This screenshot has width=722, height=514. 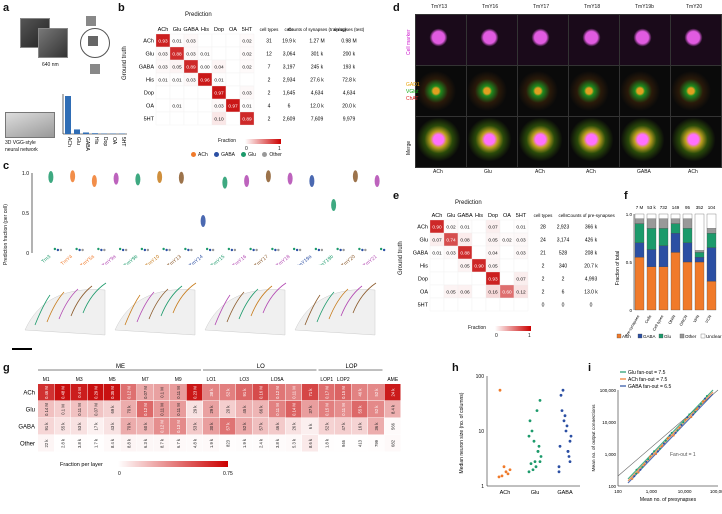 What do you see at coordinates (104, 250) in the screenshot?
I see `violin-base-other` at bounding box center [104, 250].